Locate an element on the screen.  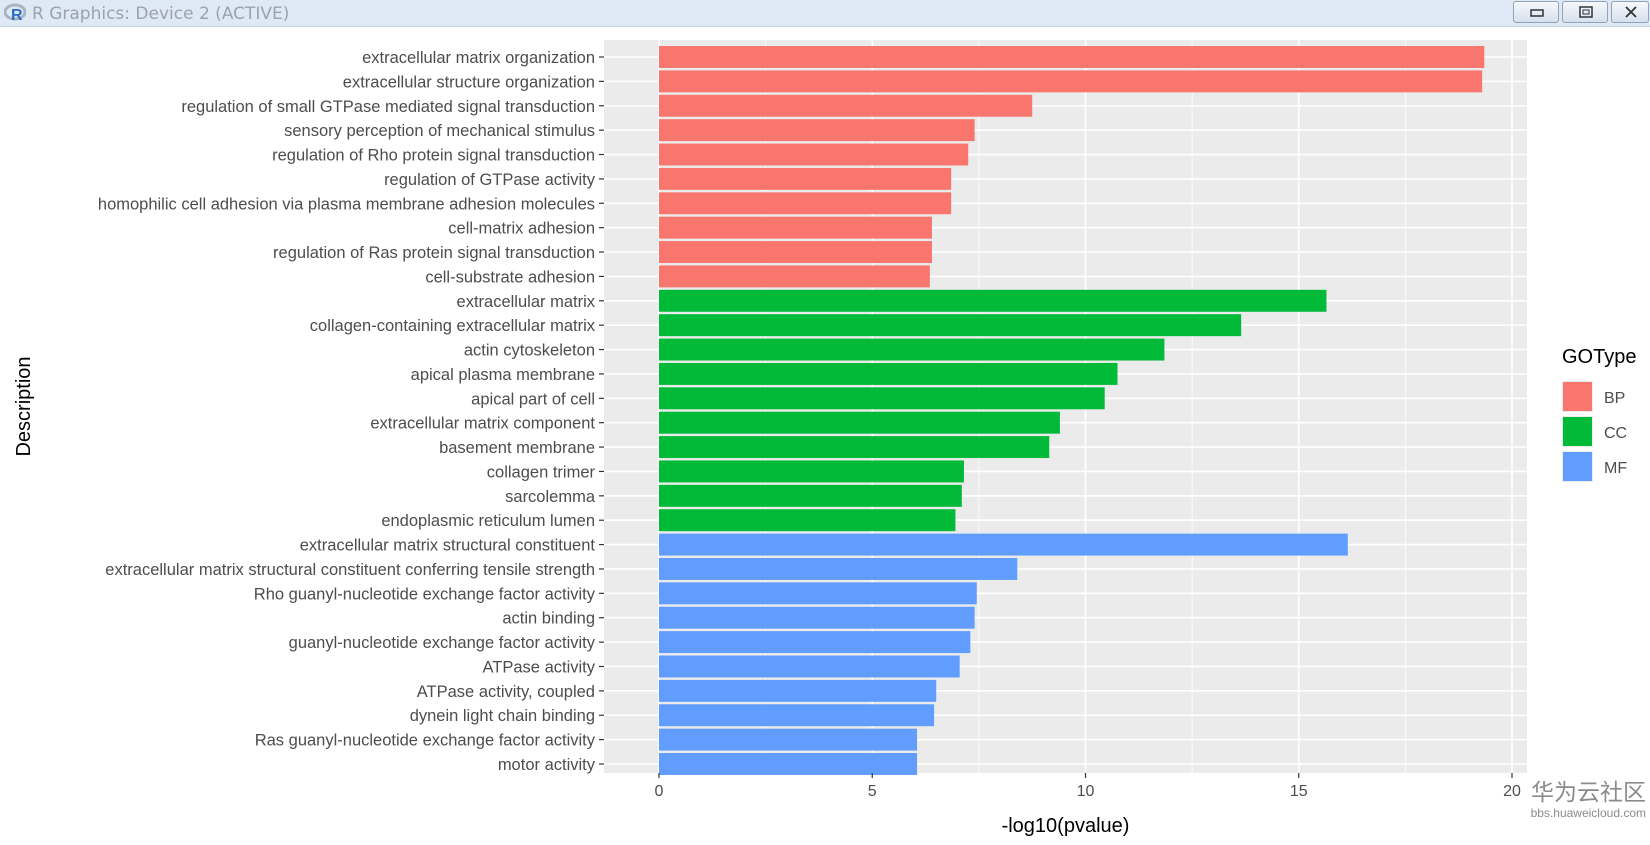
y-axis-title: Description is located at coordinates (24, 406).